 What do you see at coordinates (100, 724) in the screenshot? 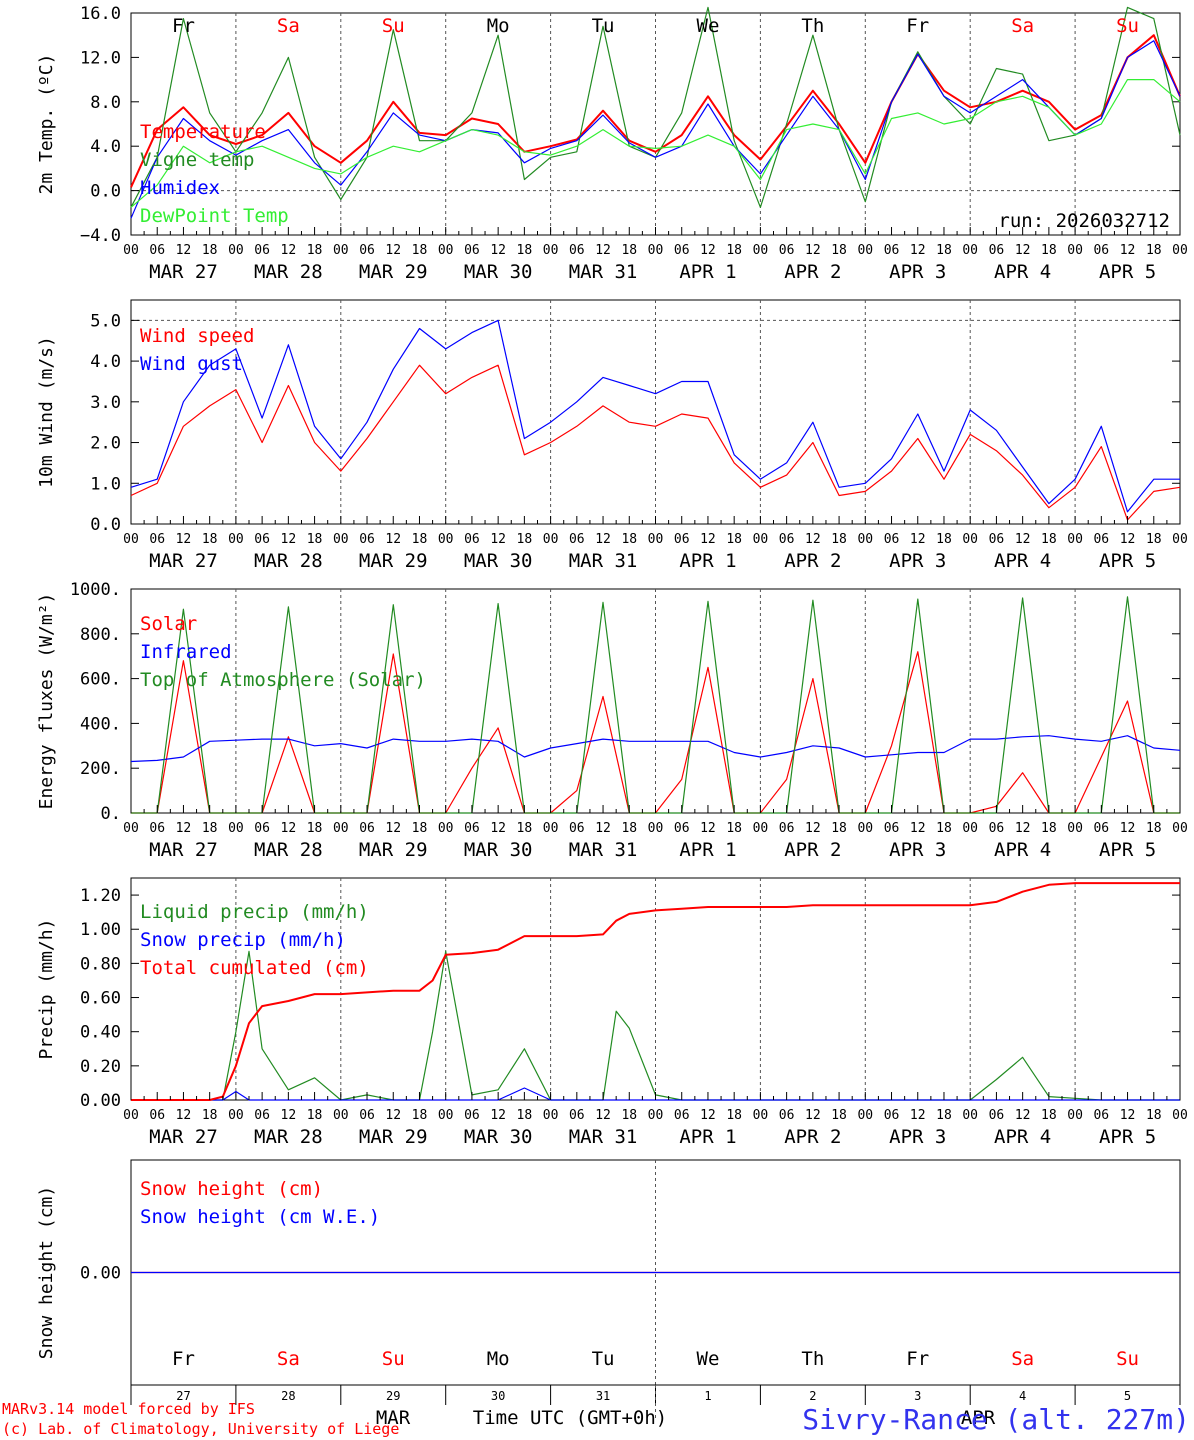
I see `y-tick-label: 400.` at bounding box center [100, 724].